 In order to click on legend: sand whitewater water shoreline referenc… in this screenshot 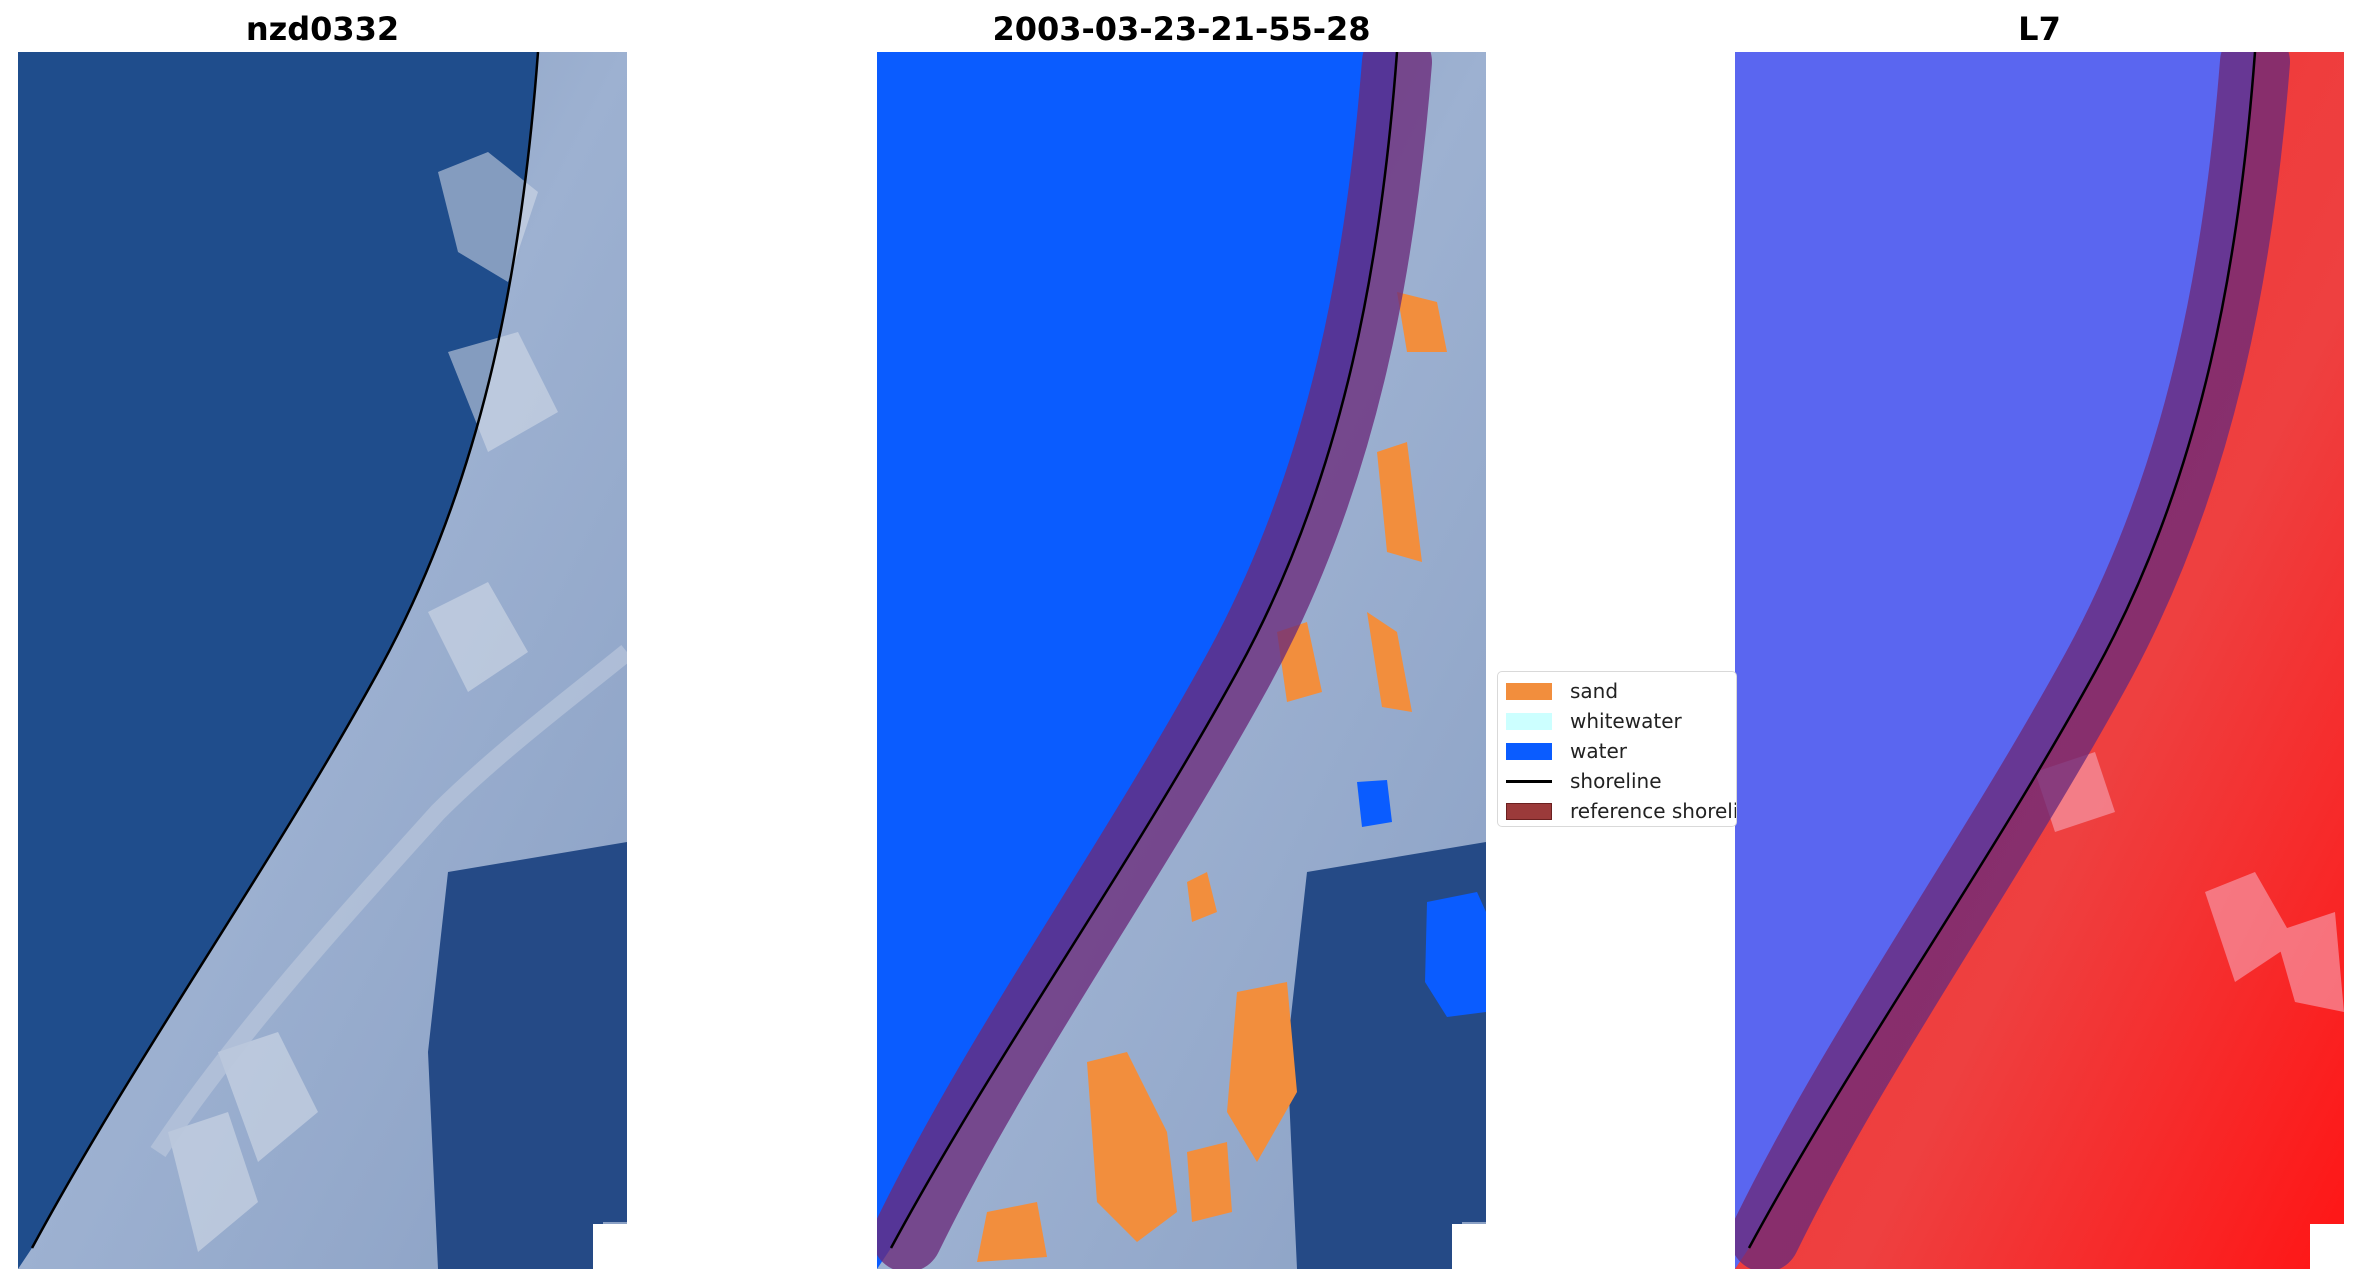, I will do `click(1617, 749)`.